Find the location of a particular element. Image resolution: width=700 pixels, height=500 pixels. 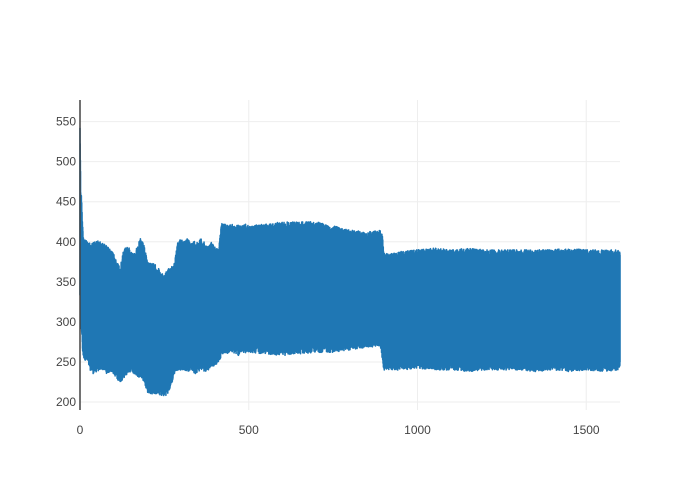

y-tick-label: 250 is located at coordinates (66, 362).